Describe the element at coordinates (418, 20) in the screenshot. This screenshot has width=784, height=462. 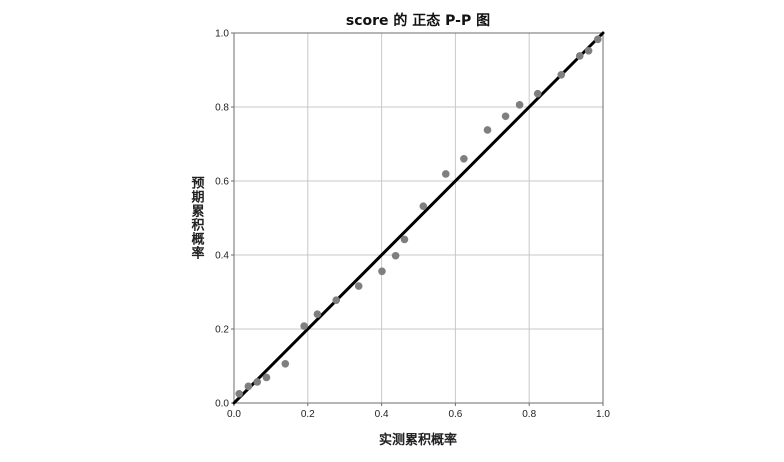
I see `chart-title: score 的 正态 P-P 图` at that location.